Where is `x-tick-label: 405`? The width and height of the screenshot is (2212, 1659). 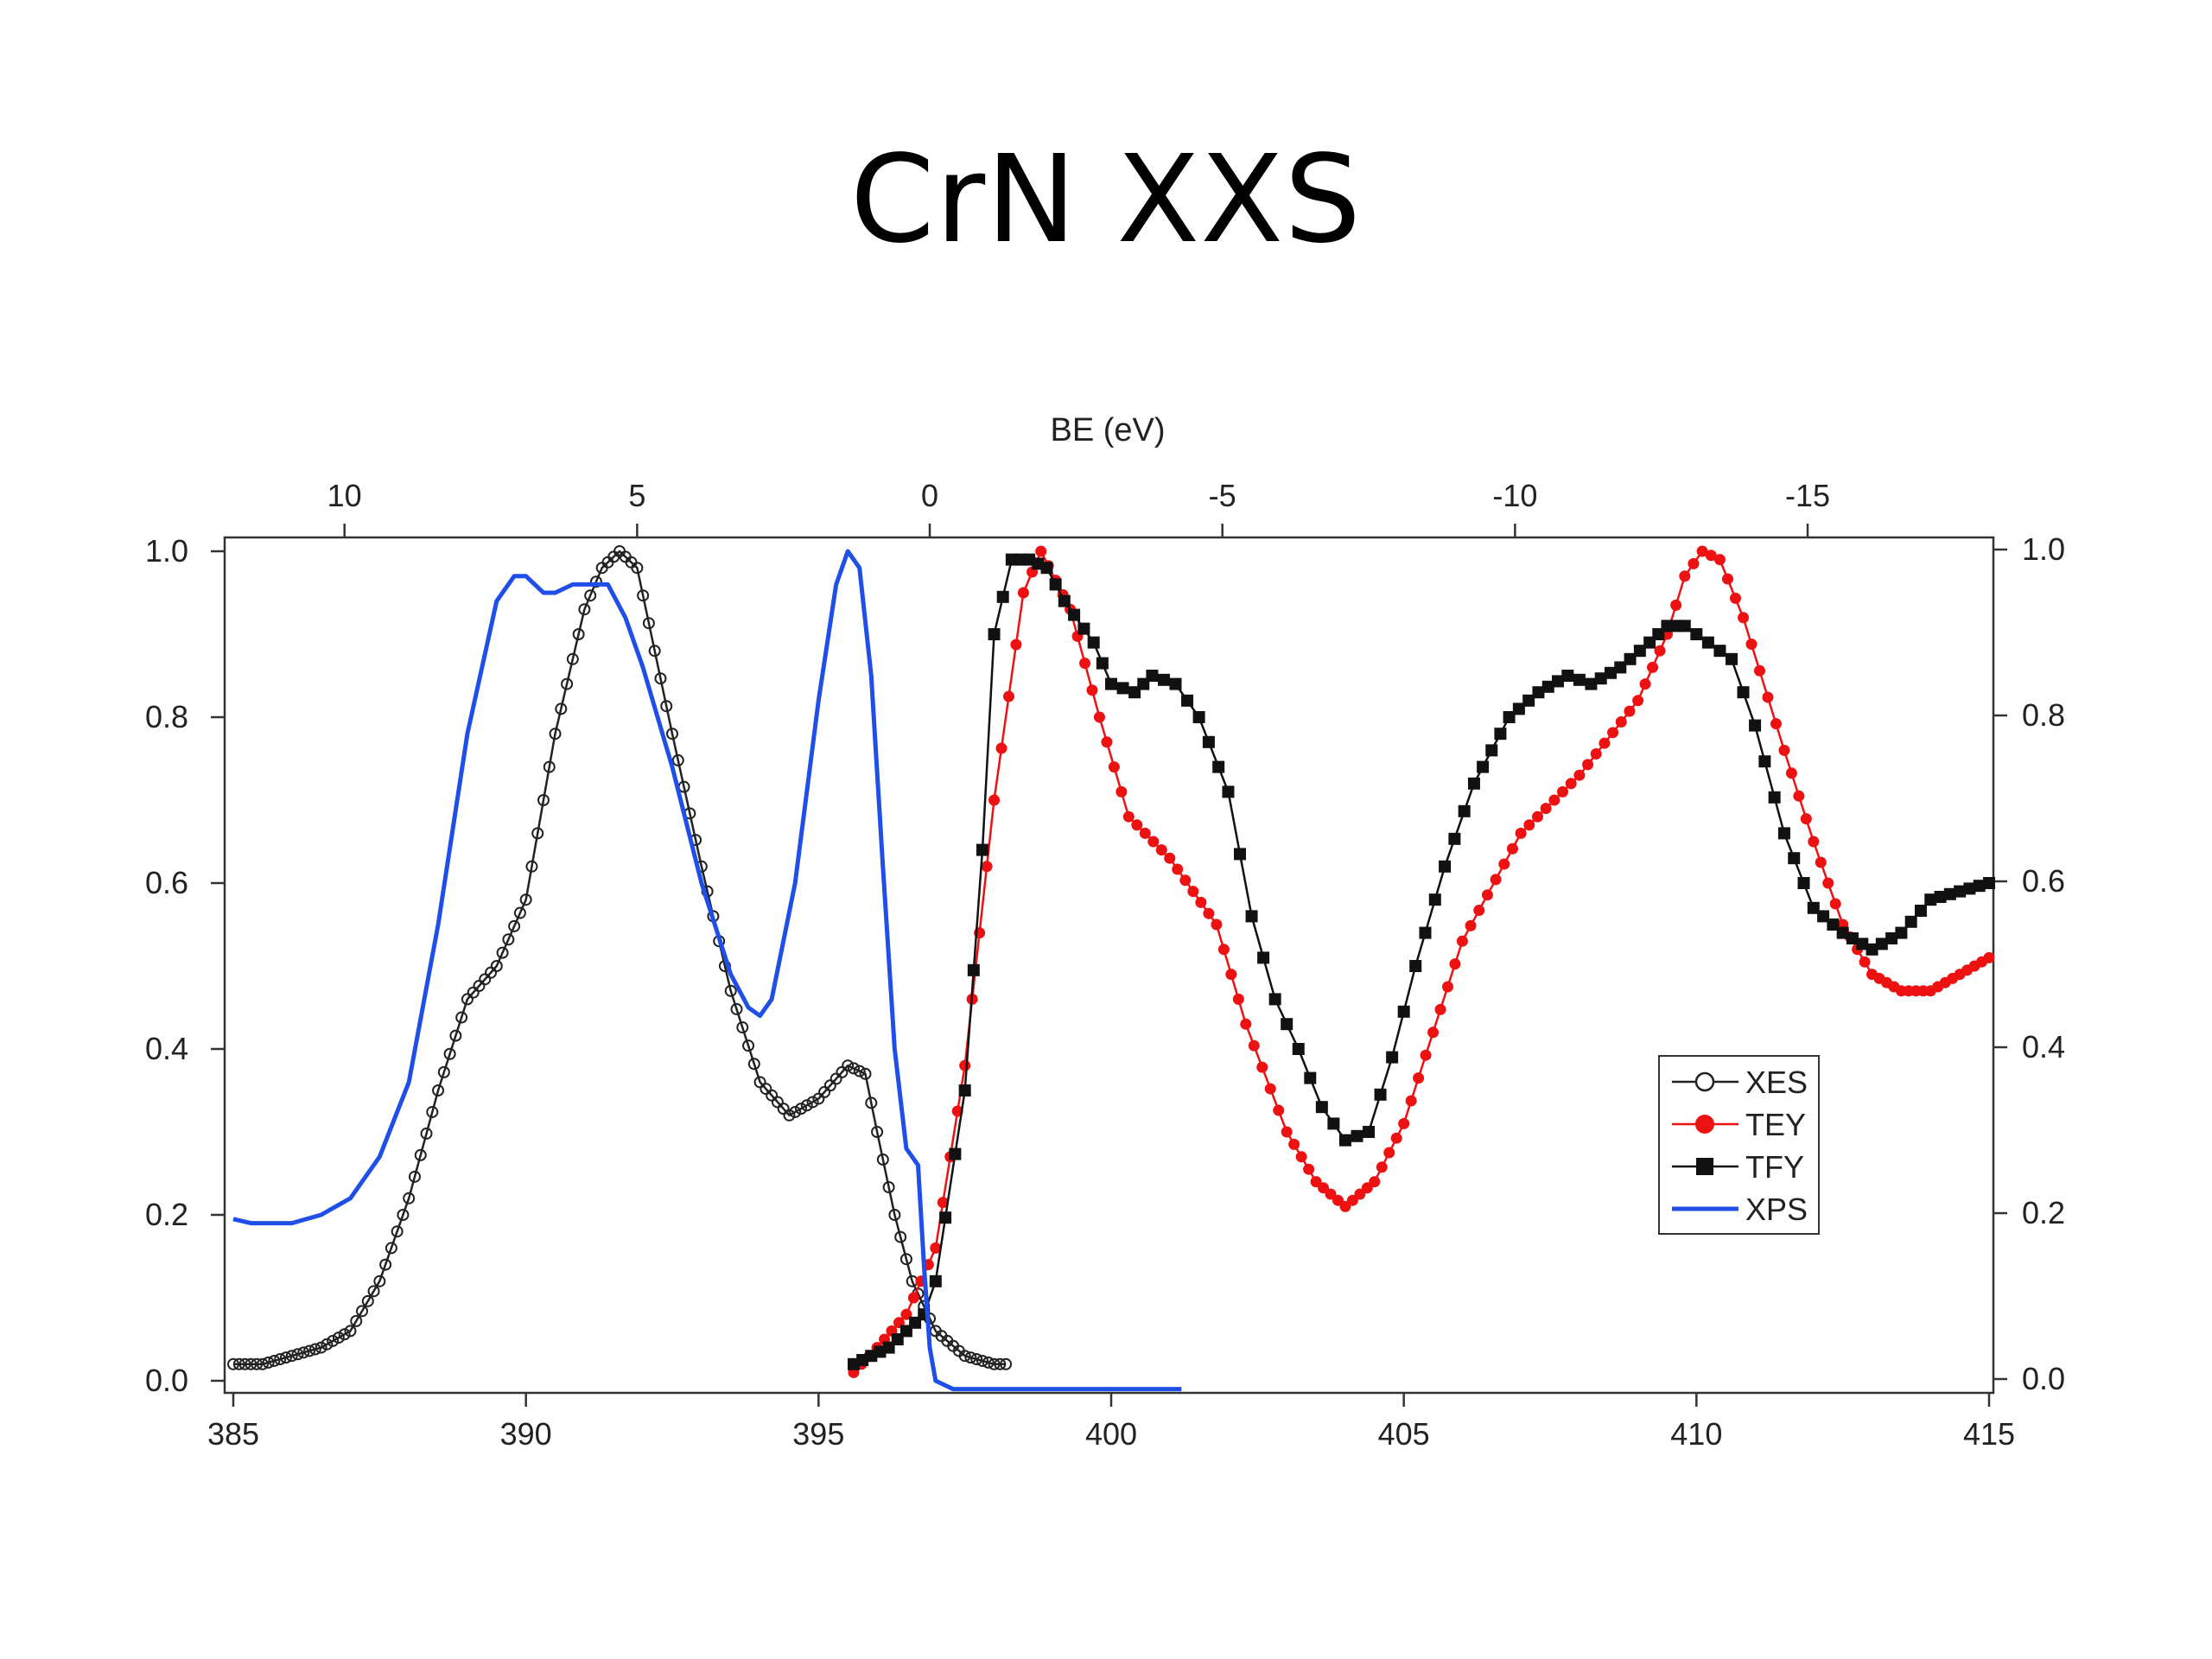
x-tick-label: 405 is located at coordinates (1404, 1434).